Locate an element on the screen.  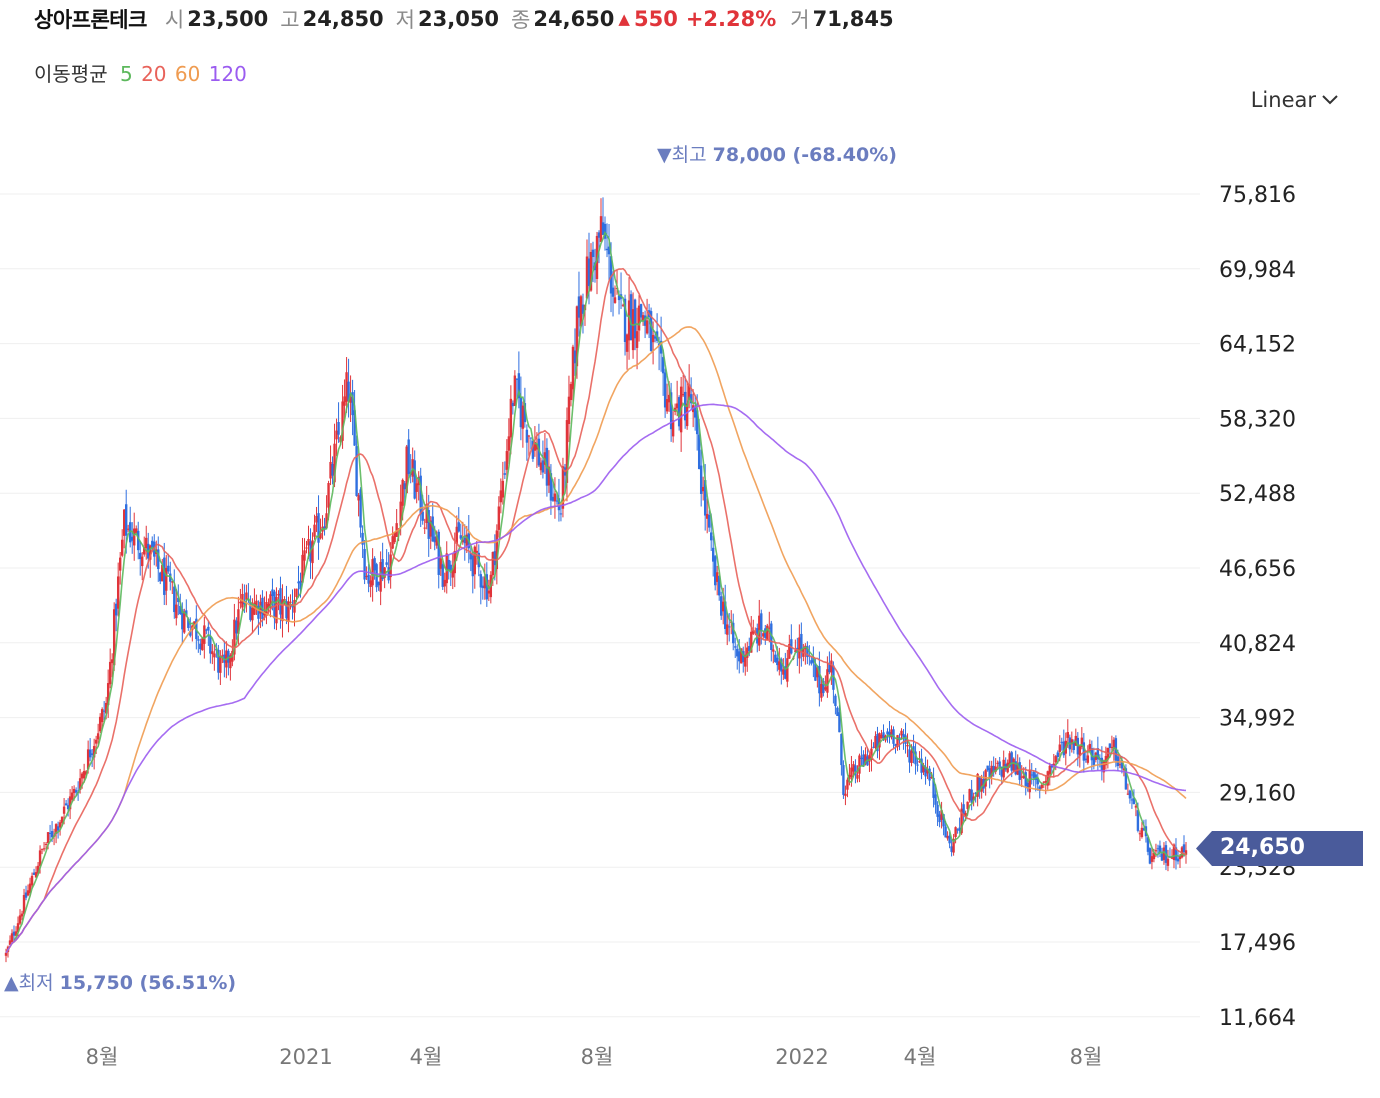
stock-name: 상아프론테크 is located at coordinates (90, 20).